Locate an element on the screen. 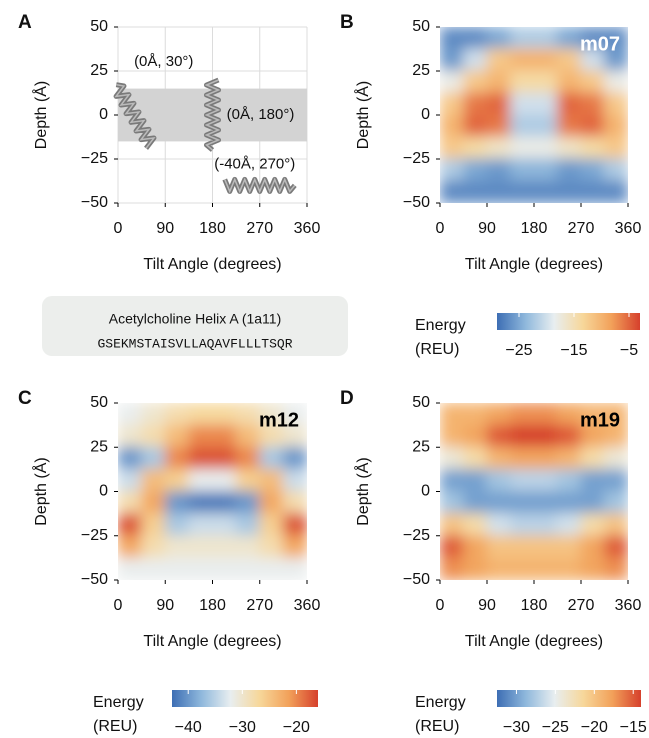 This screenshot has width=649, height=738. colorbar is located at coordinates (569, 698).